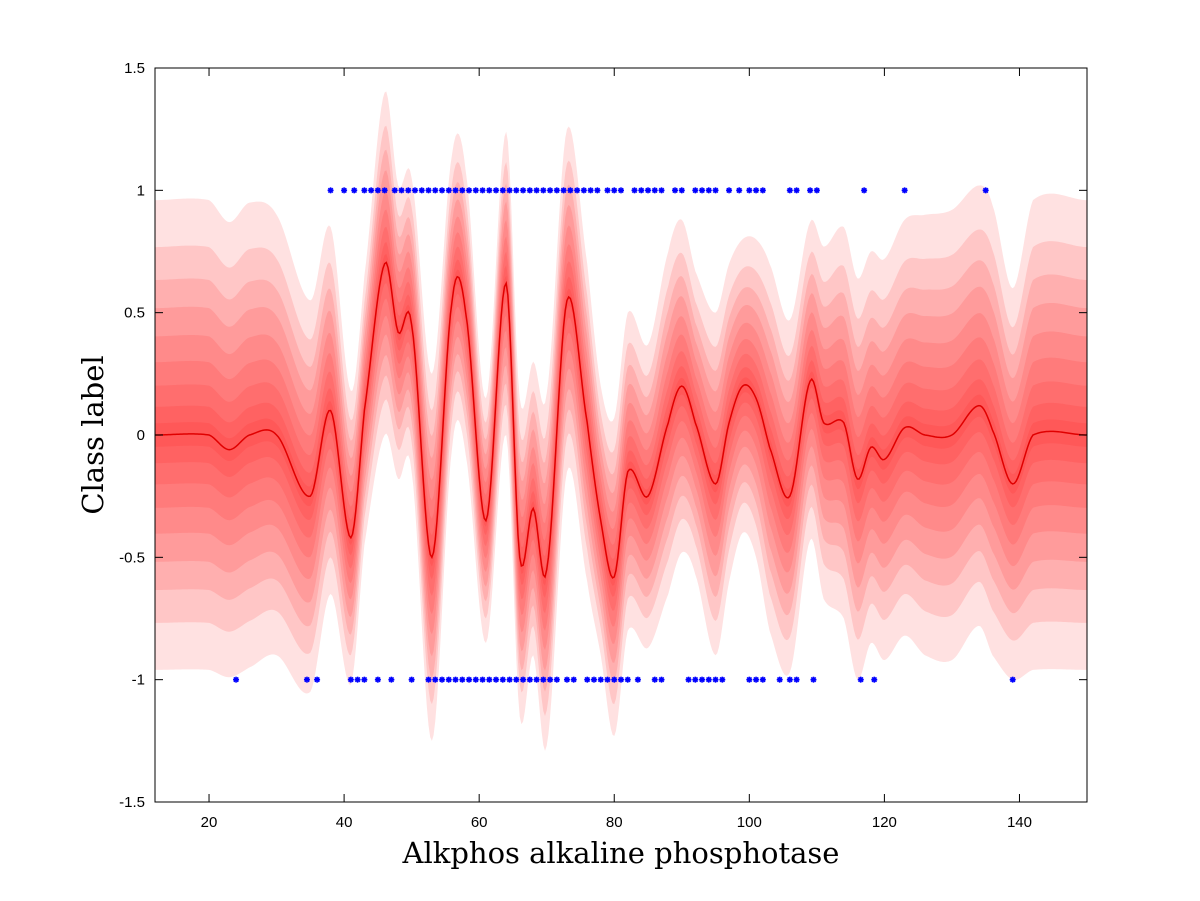 The image size is (1200, 901). I want to click on y-tick-label: 1, so click(141, 190).